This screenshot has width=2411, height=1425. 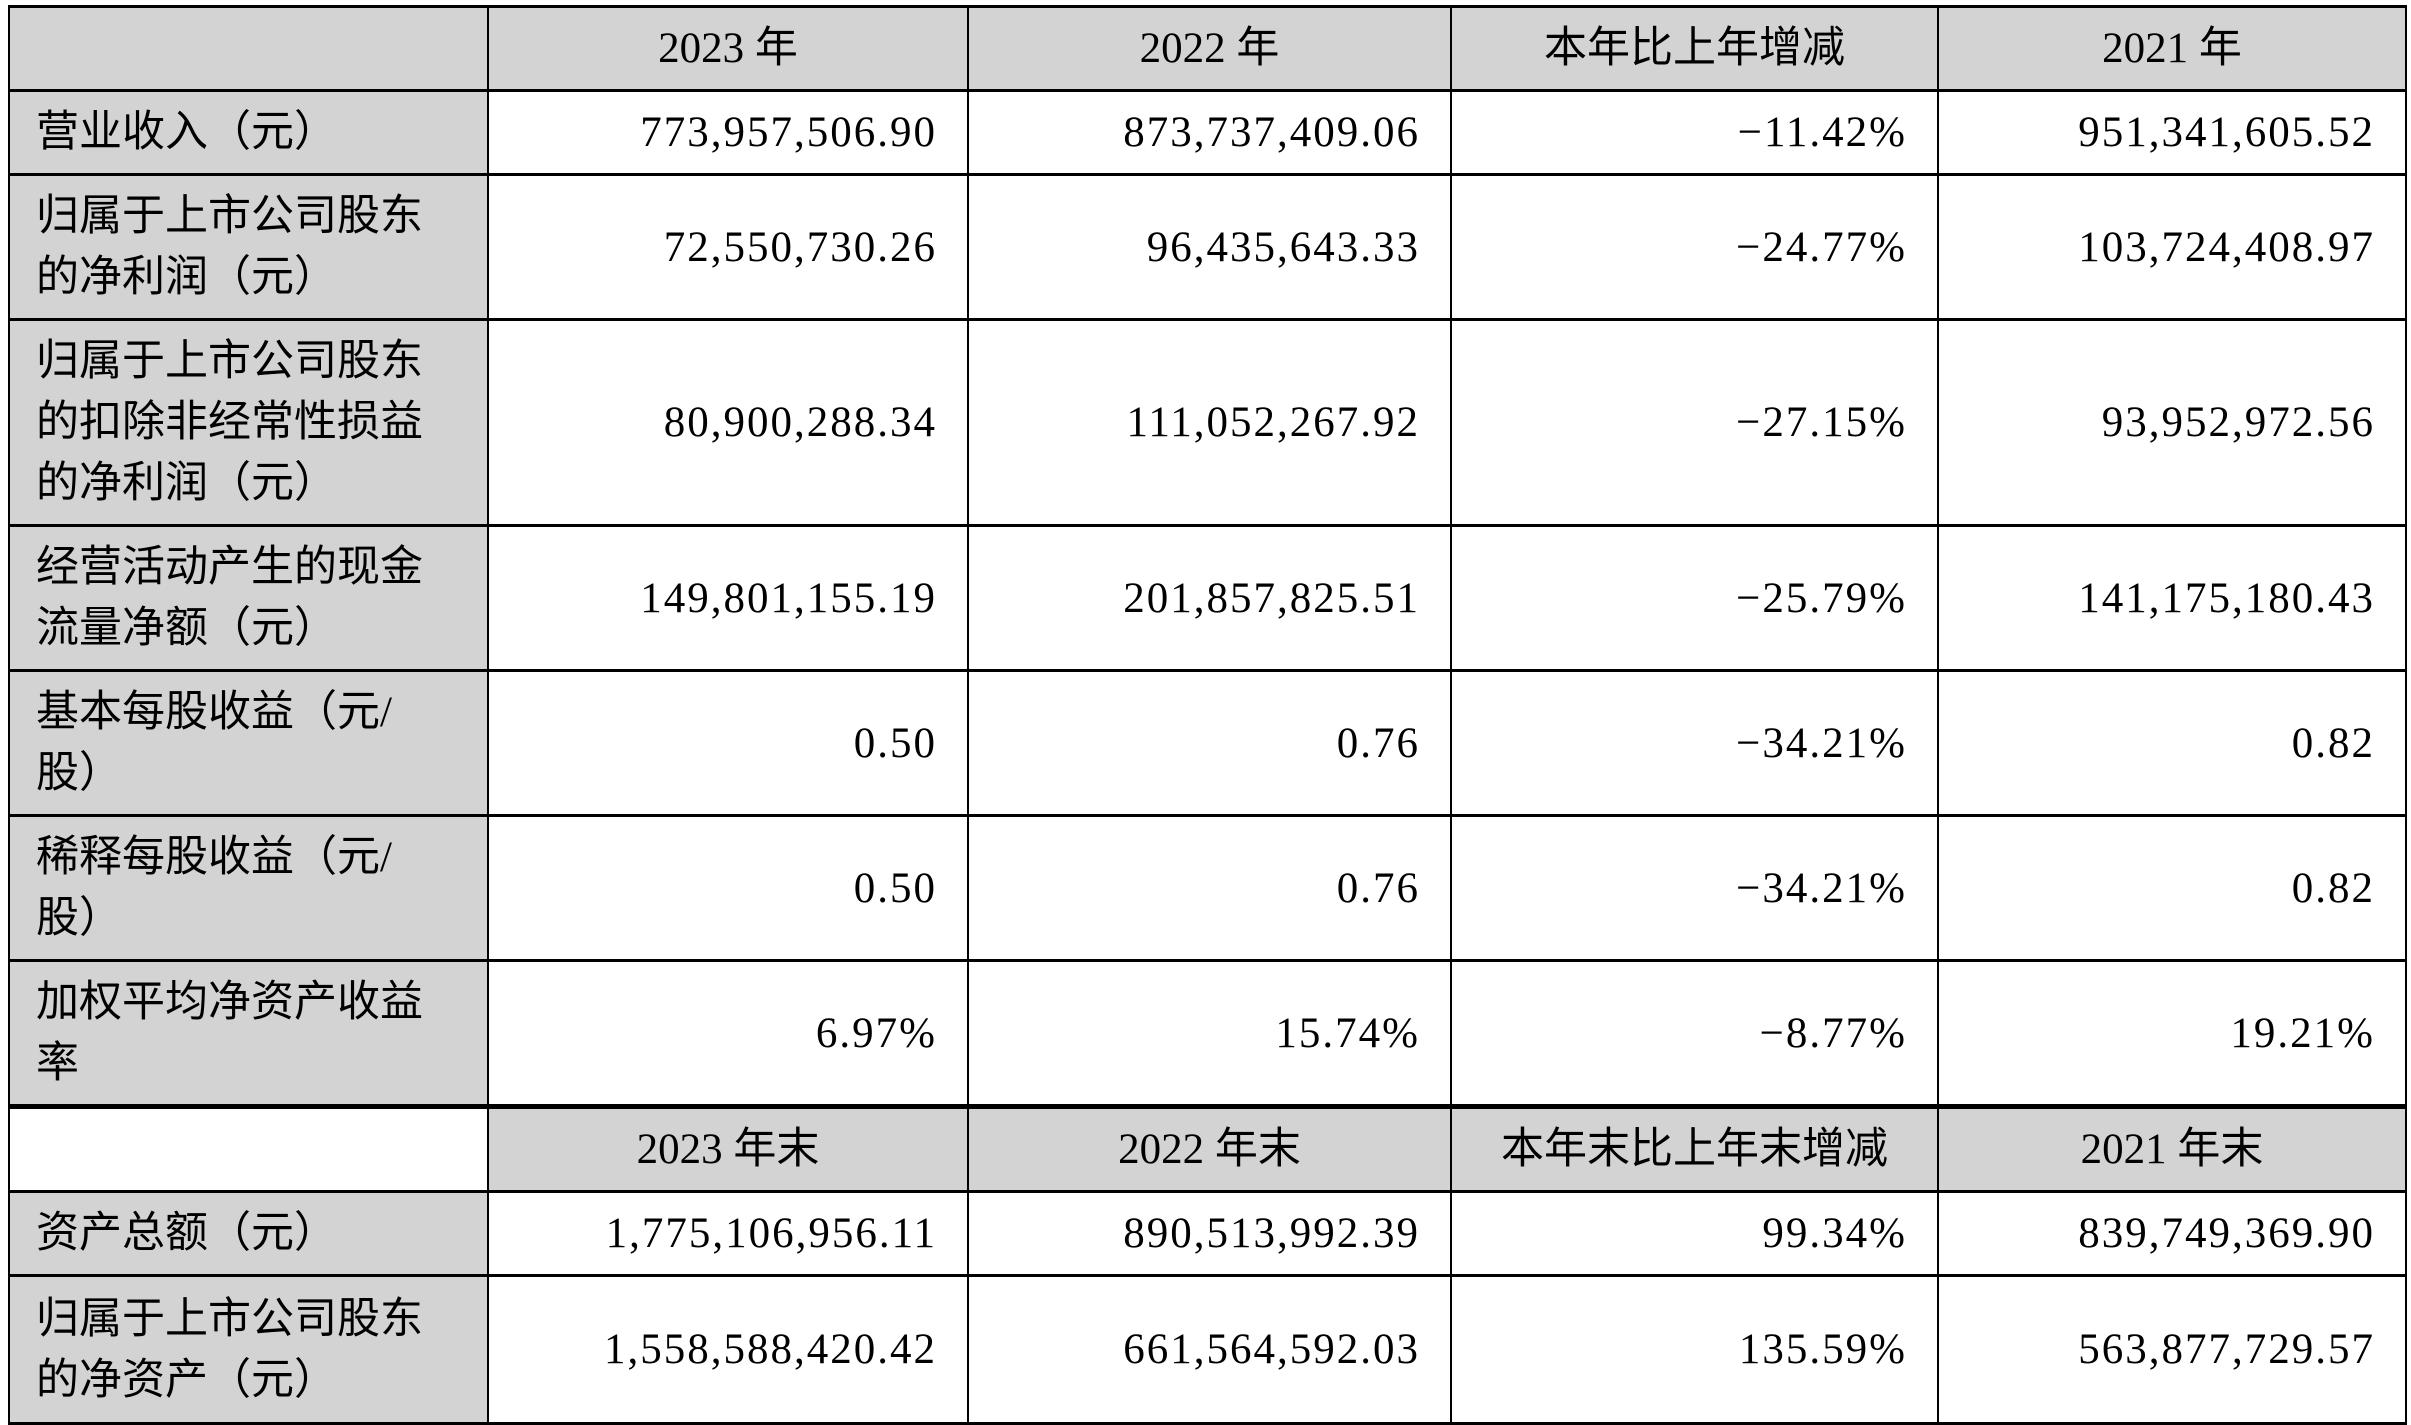 I want to click on row-label: 经营活动产生的现金 流量净额（元）, so click(x=248, y=598).